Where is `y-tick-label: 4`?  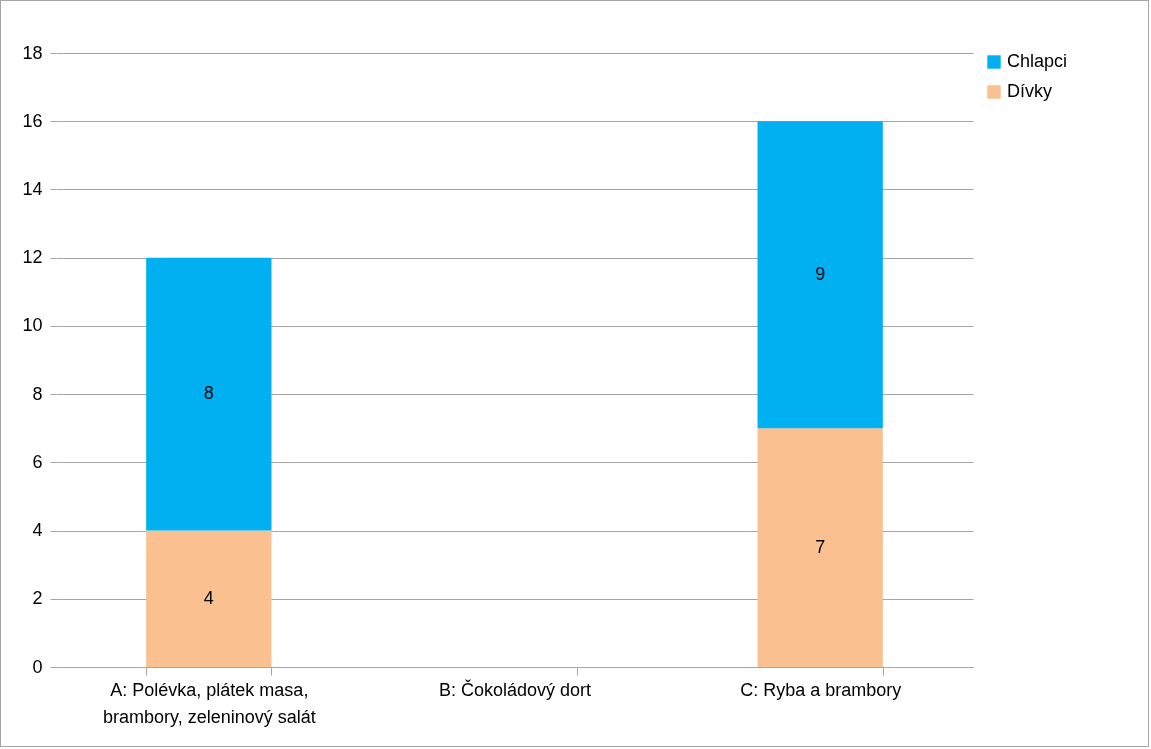
y-tick-label: 4 is located at coordinates (37, 530).